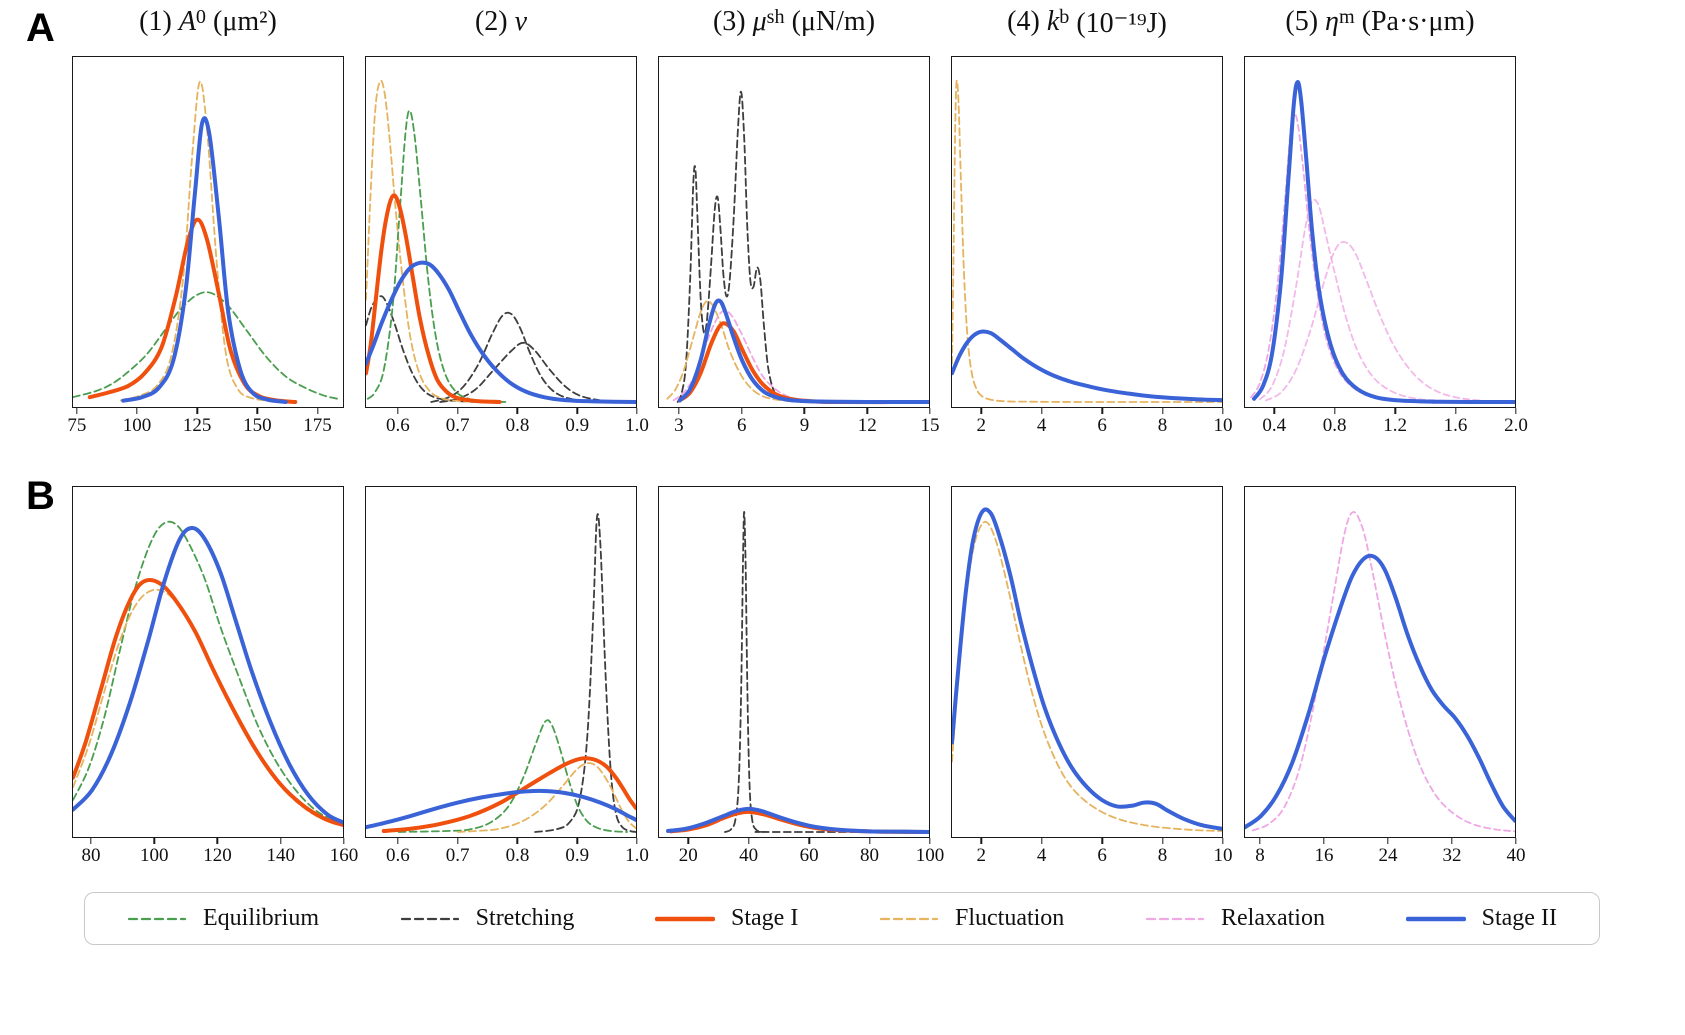 This screenshot has width=1685, height=1035. I want to click on x-tick-label: 75, so click(77, 425).